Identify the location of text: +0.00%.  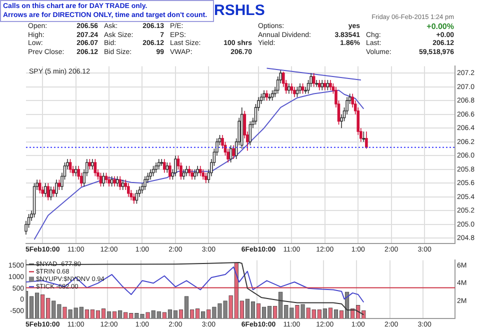
(440, 27).